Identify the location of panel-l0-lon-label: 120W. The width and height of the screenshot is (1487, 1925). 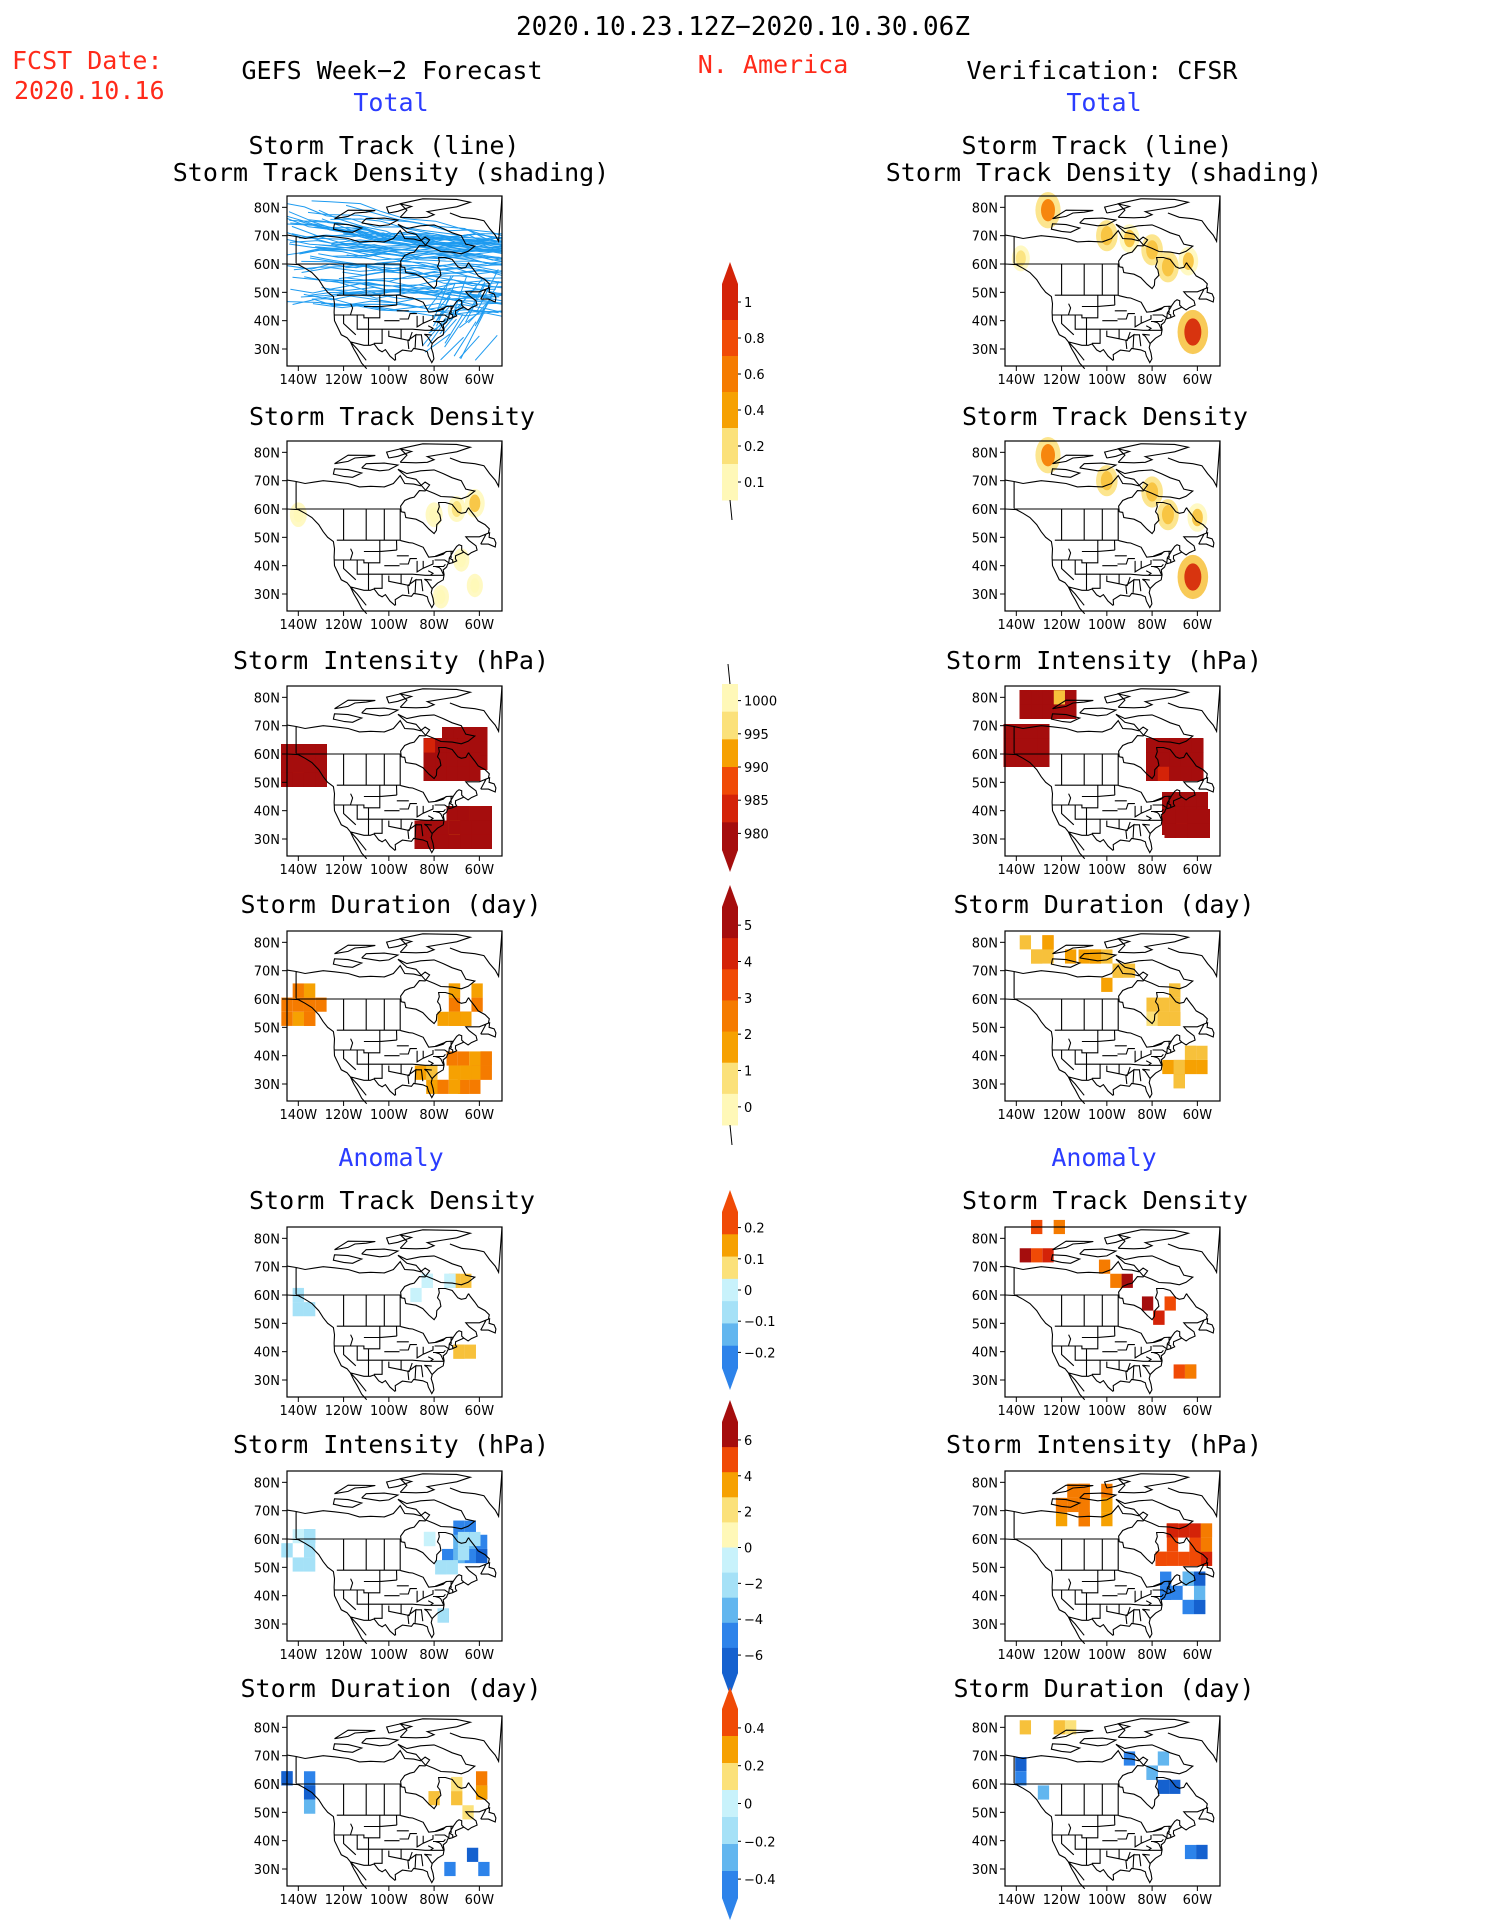
(344, 380).